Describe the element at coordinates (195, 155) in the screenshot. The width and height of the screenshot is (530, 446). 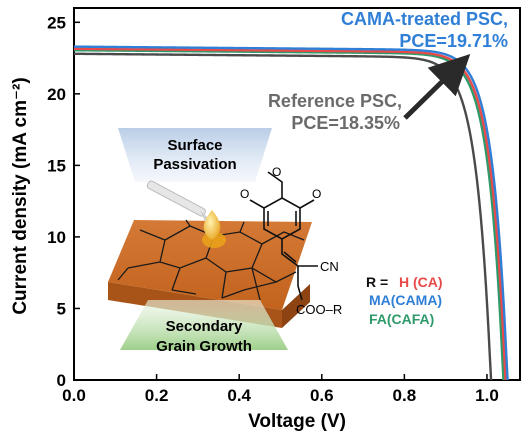
I see `surface-passivation-arrow` at that location.